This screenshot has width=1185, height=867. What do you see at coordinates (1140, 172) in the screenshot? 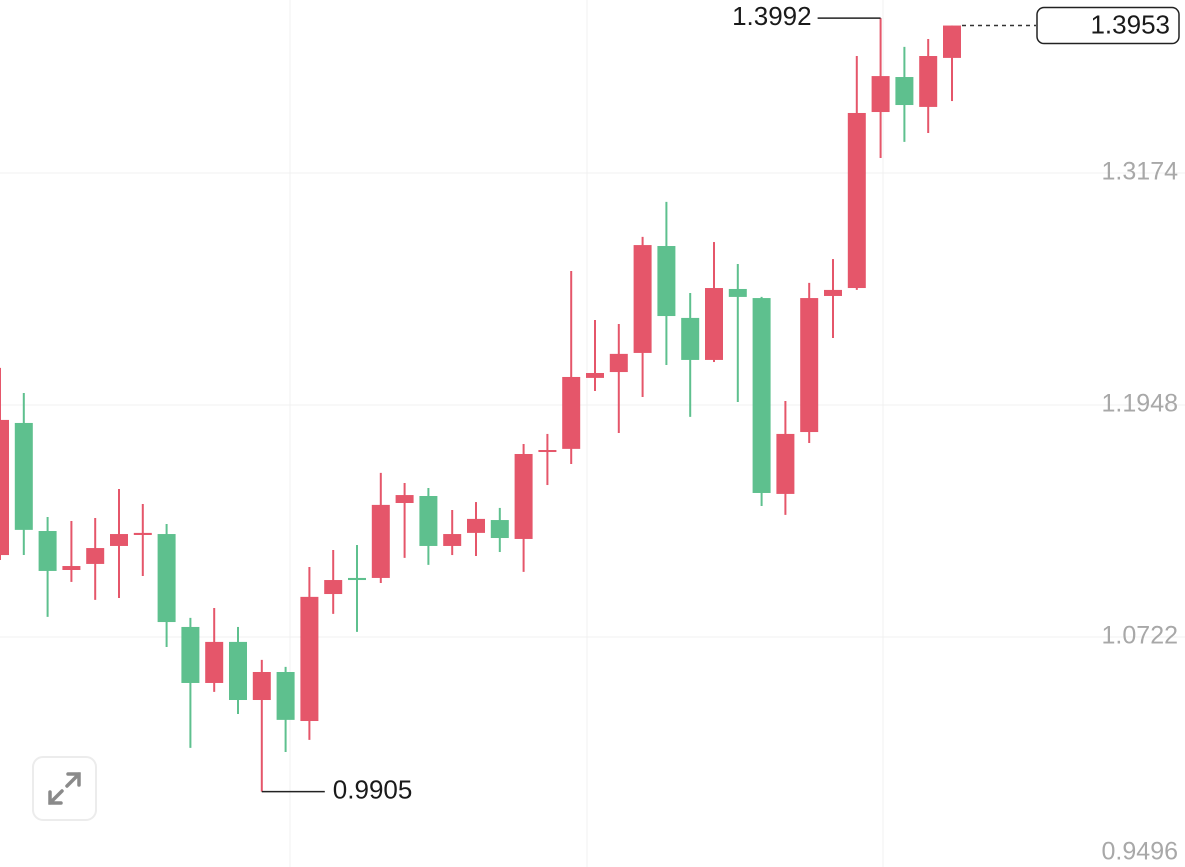
I see `y-tick-label: 1.3174` at bounding box center [1140, 172].